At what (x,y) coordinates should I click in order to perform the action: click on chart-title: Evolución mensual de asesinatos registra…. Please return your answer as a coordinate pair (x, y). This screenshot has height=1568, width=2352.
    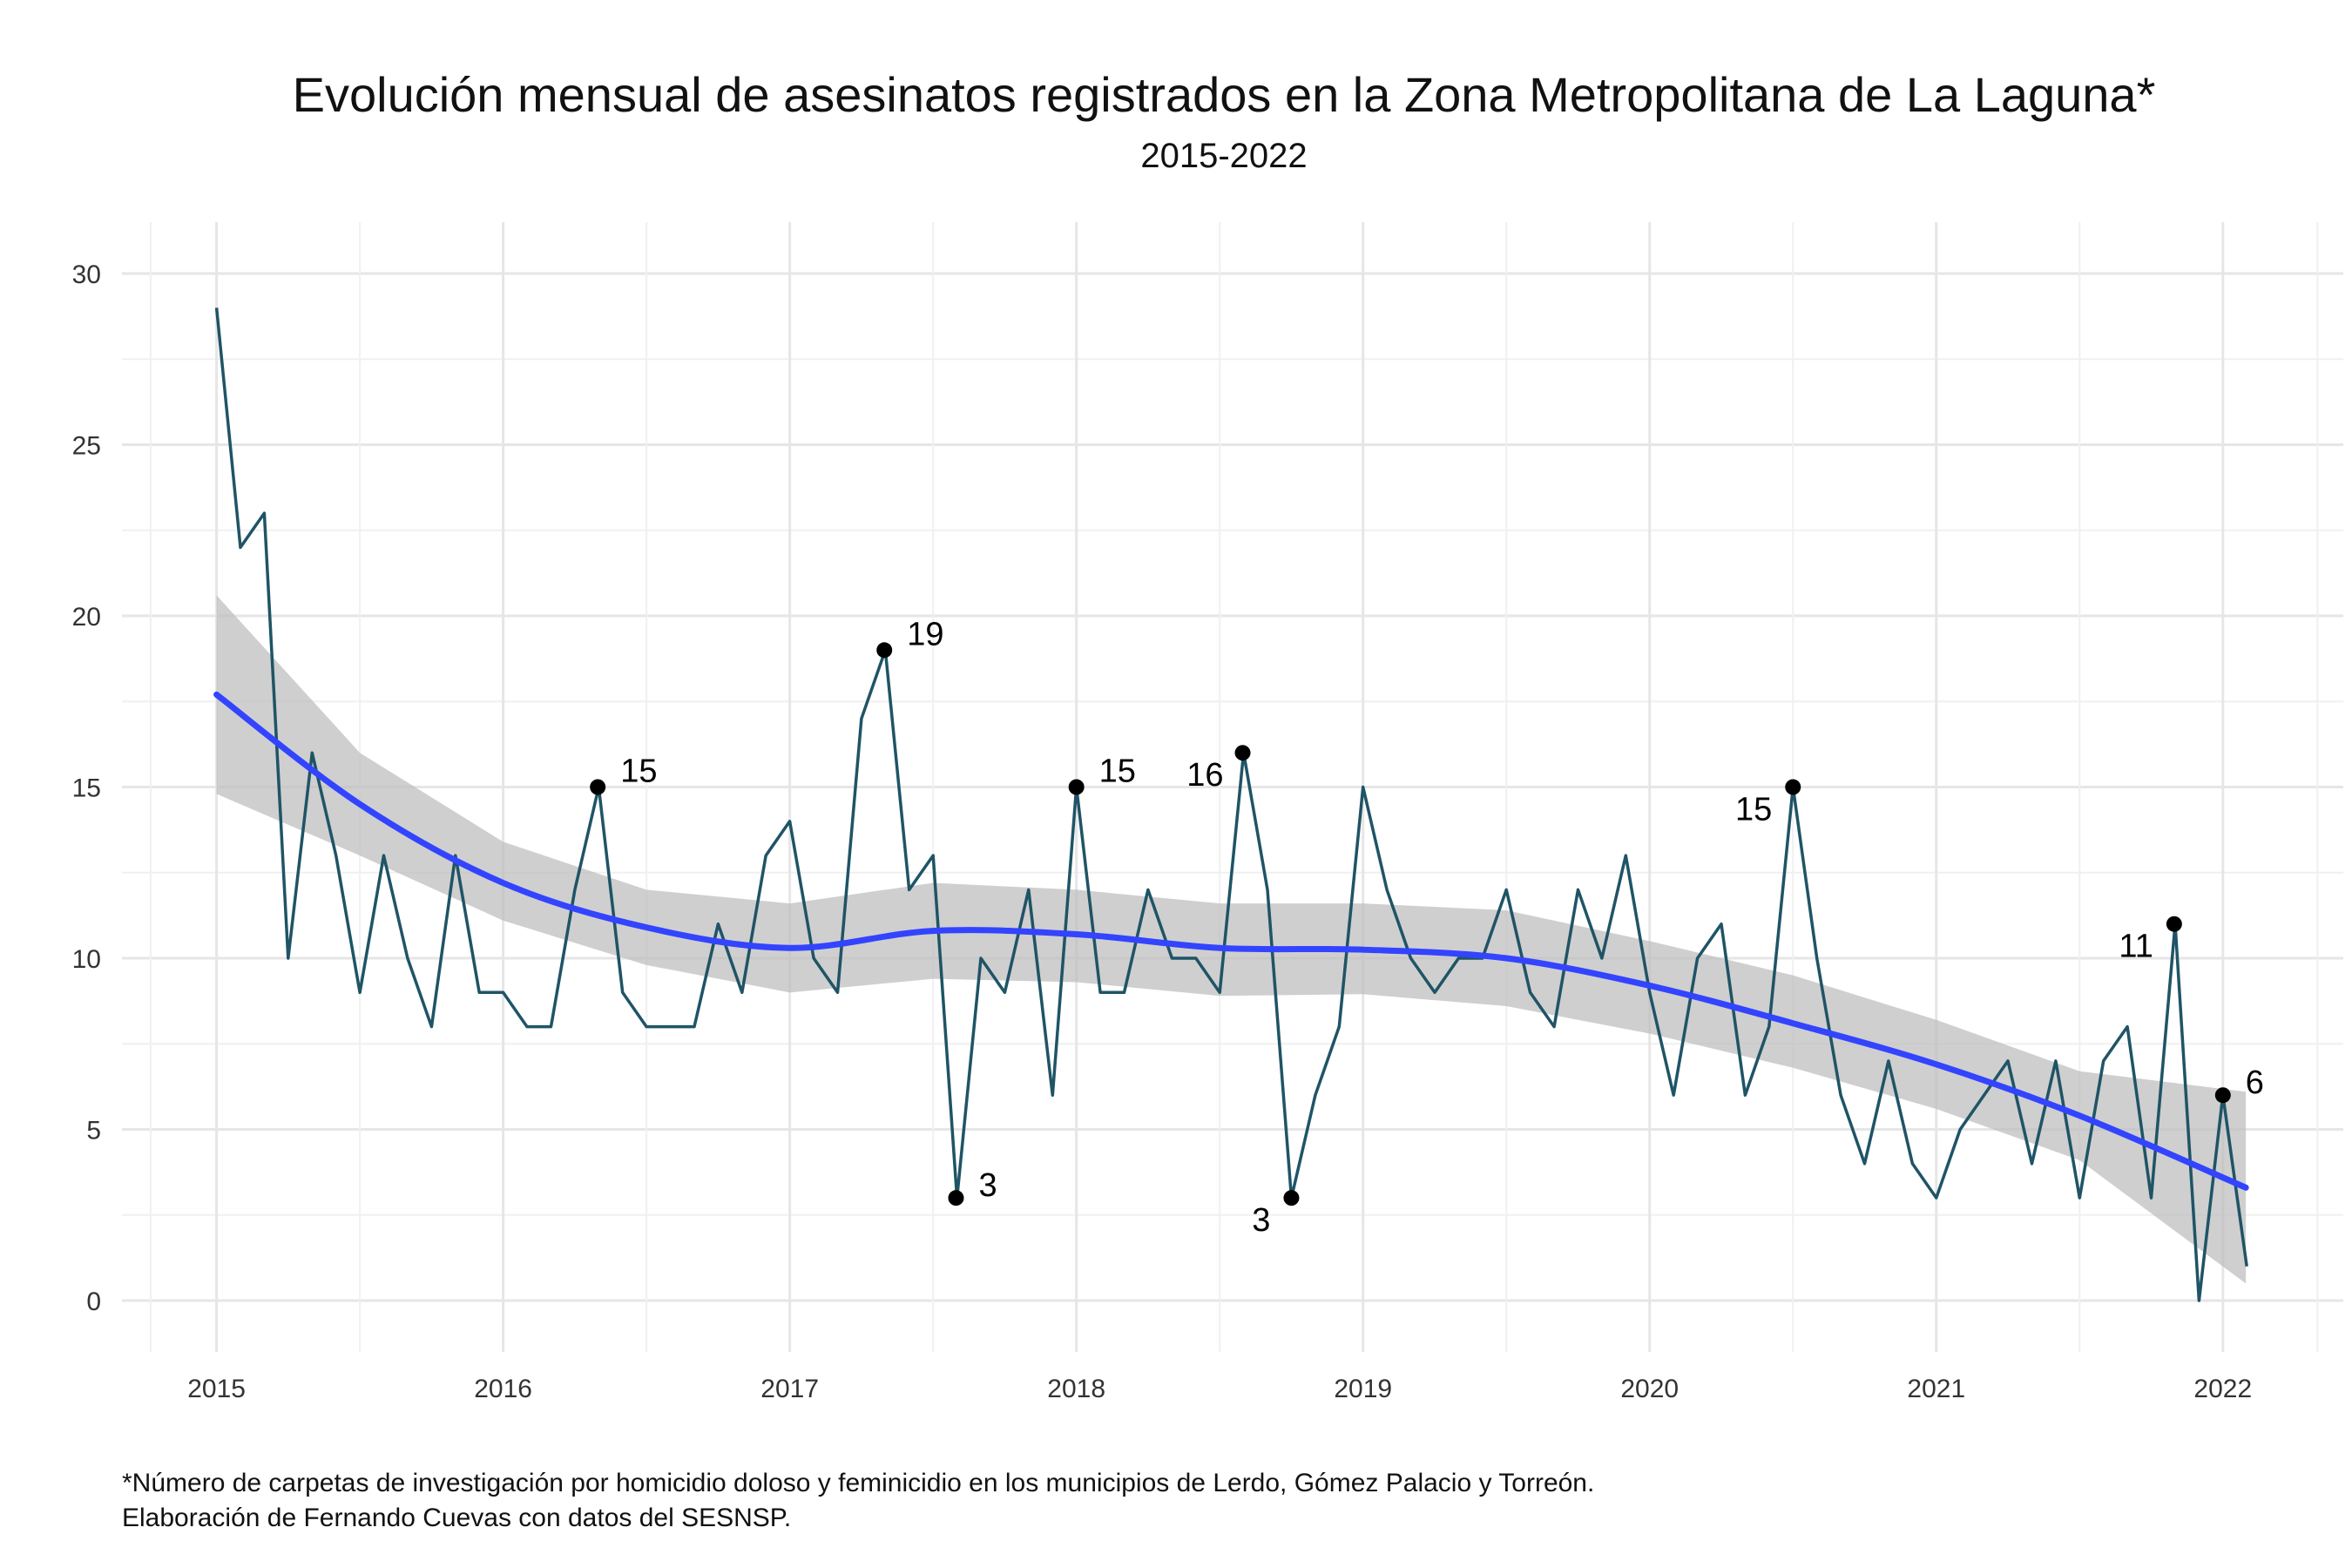
    Looking at the image, I should click on (1224, 94).